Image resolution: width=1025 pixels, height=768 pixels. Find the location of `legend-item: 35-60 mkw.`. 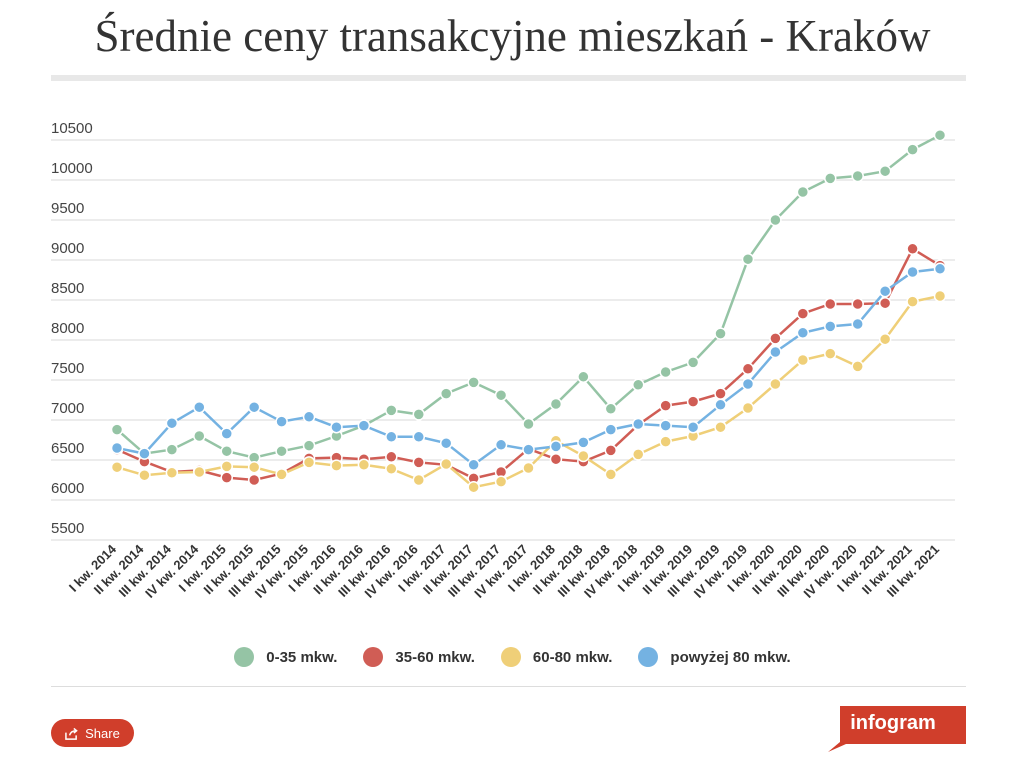

legend-item: 35-60 mkw. is located at coordinates (419, 657).